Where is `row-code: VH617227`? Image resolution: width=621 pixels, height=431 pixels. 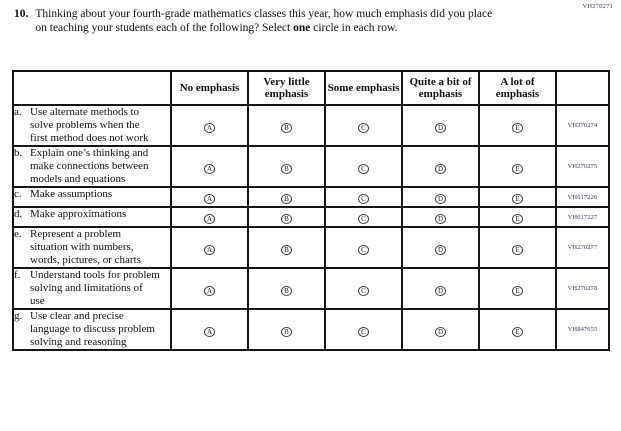 row-code: VH617227 is located at coordinates (582, 217).